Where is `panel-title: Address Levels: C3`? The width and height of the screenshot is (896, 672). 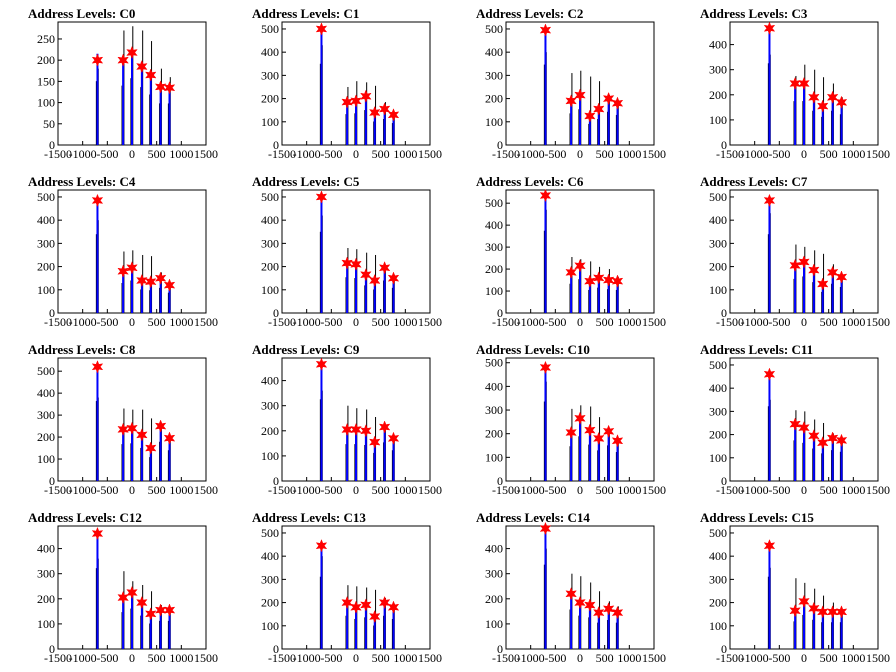
panel-title: Address Levels: C3 is located at coordinates (754, 13).